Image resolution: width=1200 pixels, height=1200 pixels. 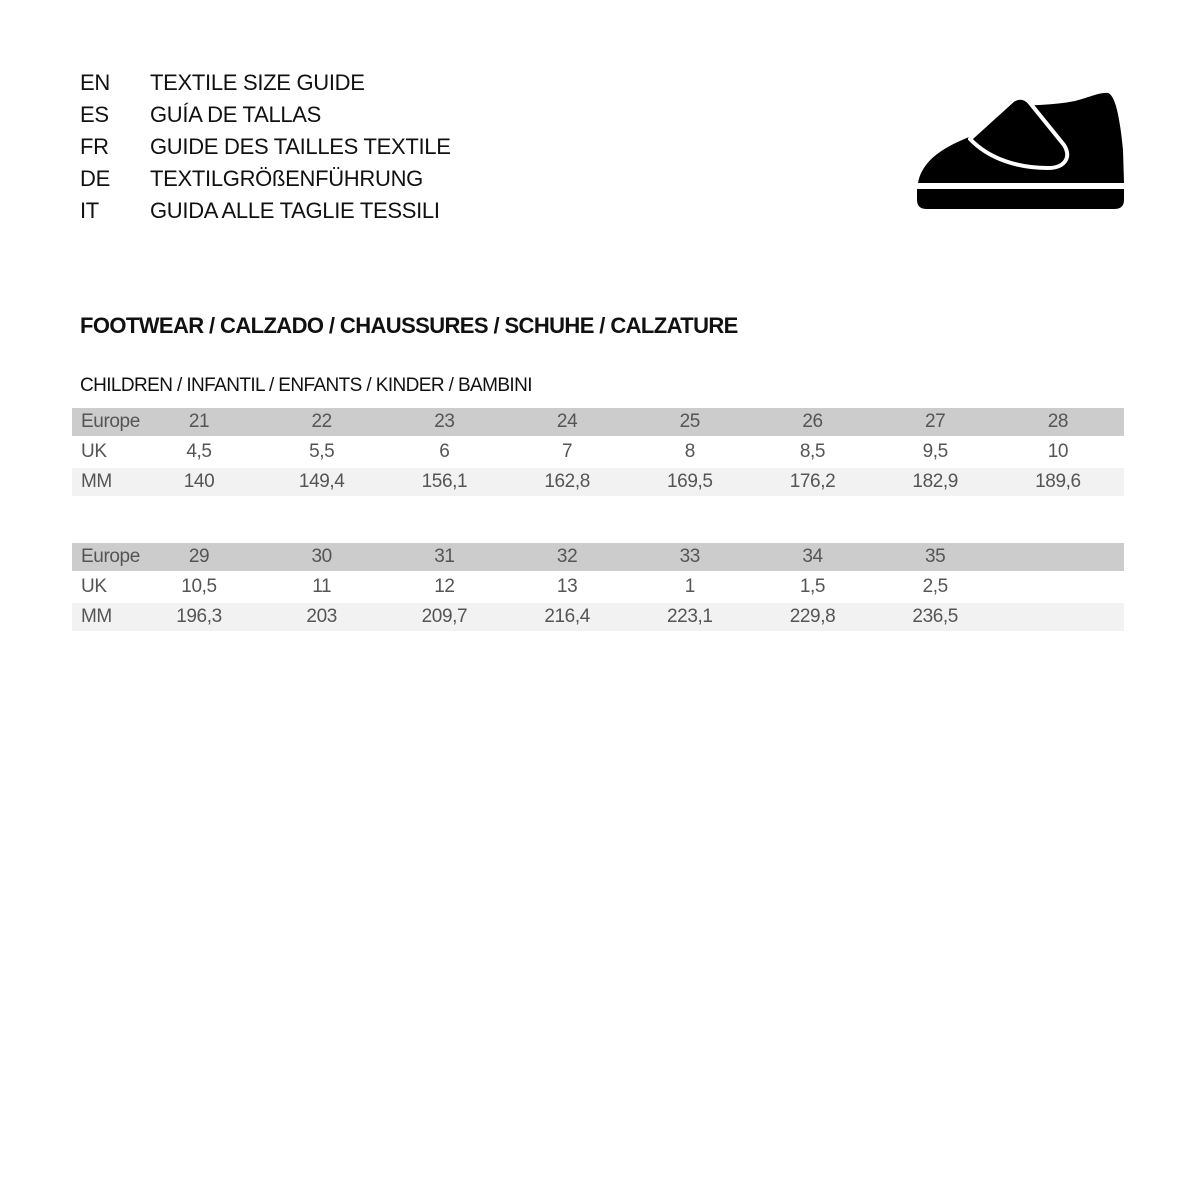 What do you see at coordinates (322, 421) in the screenshot?
I see `table-cell: 22` at bounding box center [322, 421].